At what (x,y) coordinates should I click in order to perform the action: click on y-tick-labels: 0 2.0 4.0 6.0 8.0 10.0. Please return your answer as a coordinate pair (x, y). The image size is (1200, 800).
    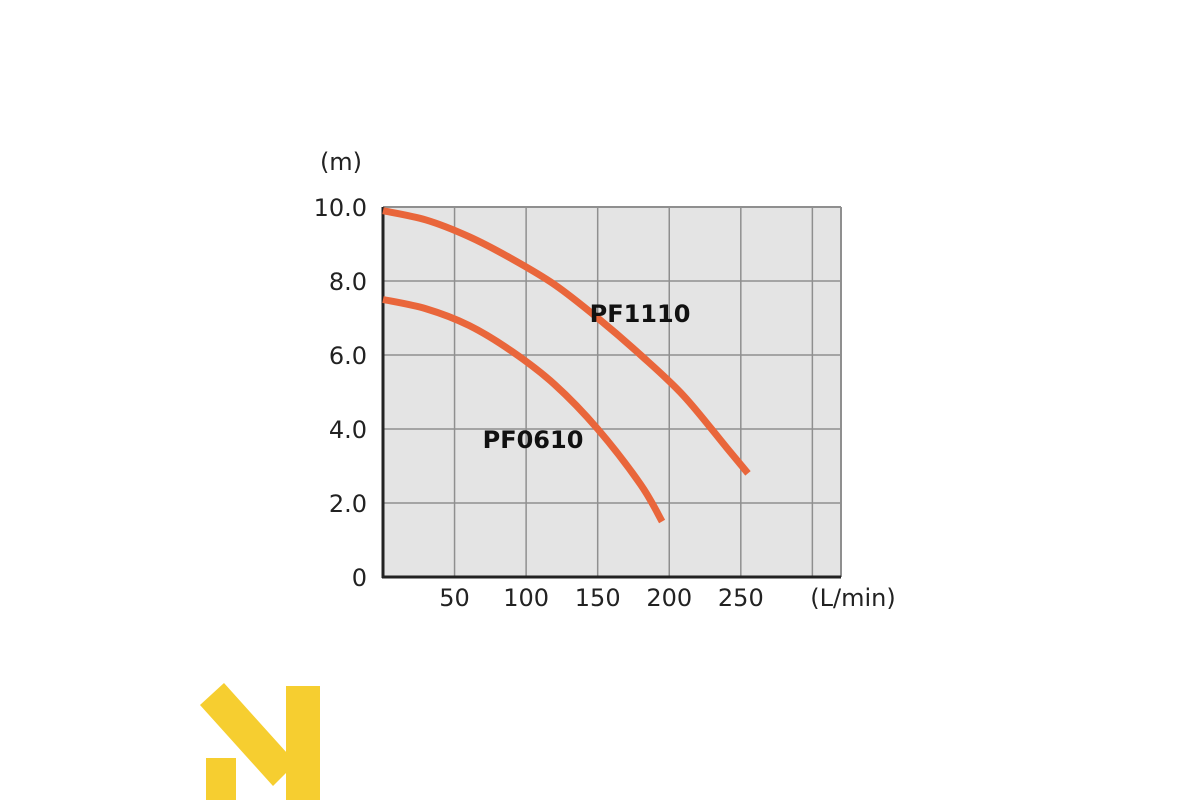
    Looking at the image, I should click on (340, 393).